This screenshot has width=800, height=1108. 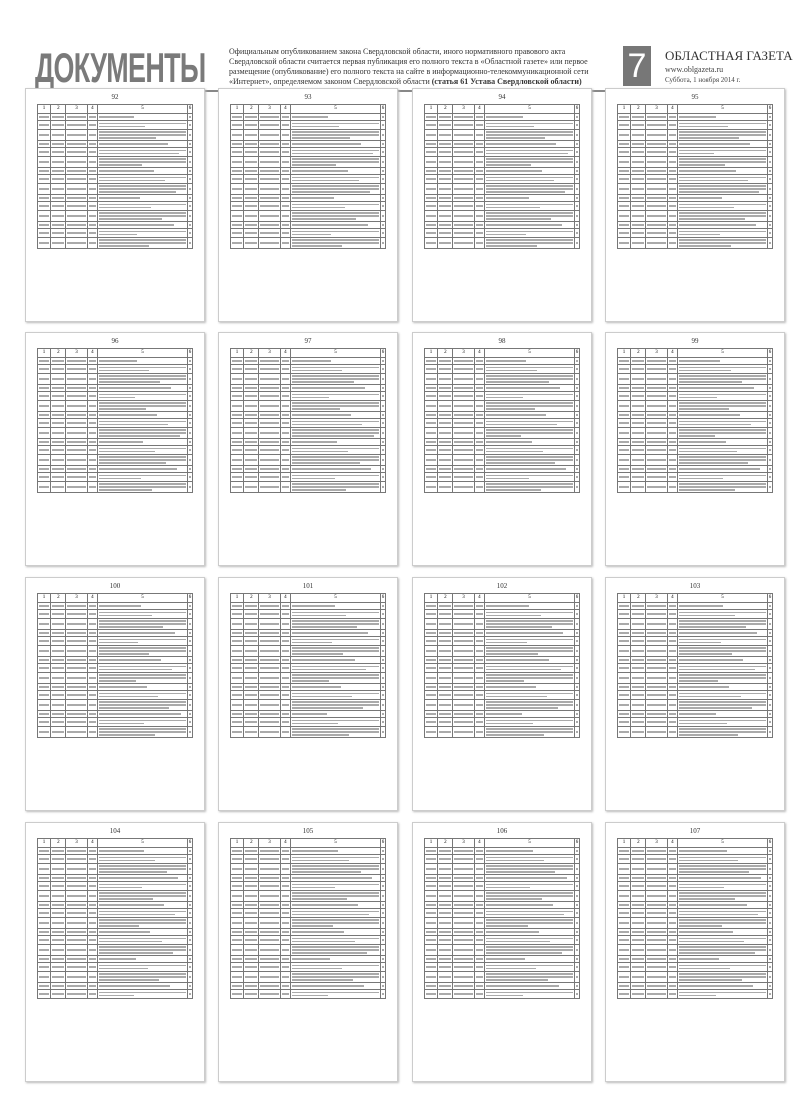 What do you see at coordinates (308, 205) in the screenshot?
I see `document-page: 93 1 2 3 4 5 6` at bounding box center [308, 205].